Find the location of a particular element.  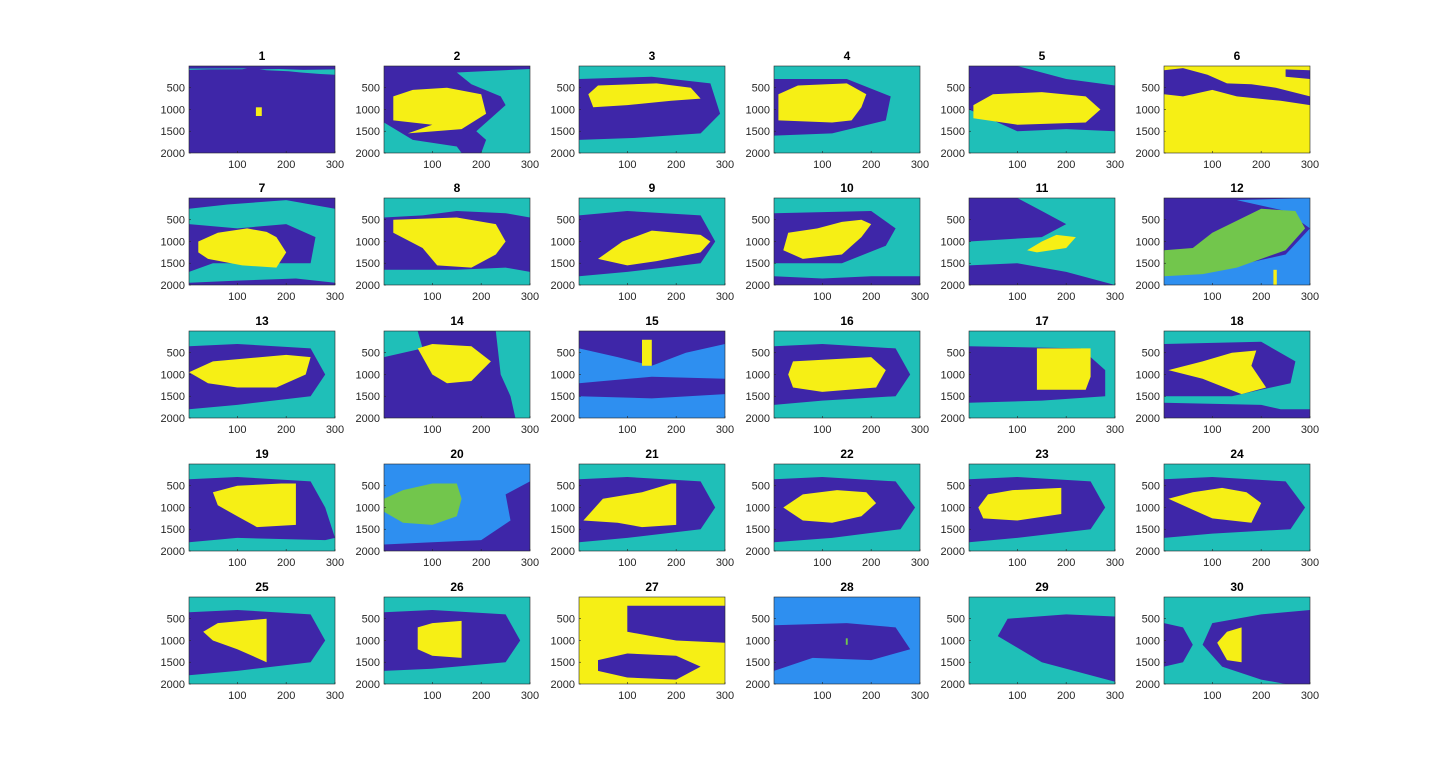

subplot-title: 23 is located at coordinates (1042, 454).